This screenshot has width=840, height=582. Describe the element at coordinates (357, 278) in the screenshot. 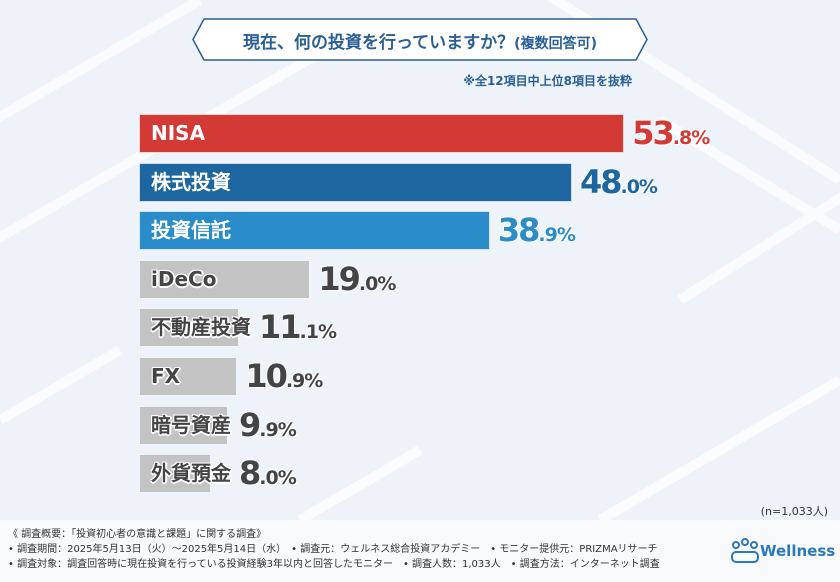

I see `value-label: 19.0%` at that location.